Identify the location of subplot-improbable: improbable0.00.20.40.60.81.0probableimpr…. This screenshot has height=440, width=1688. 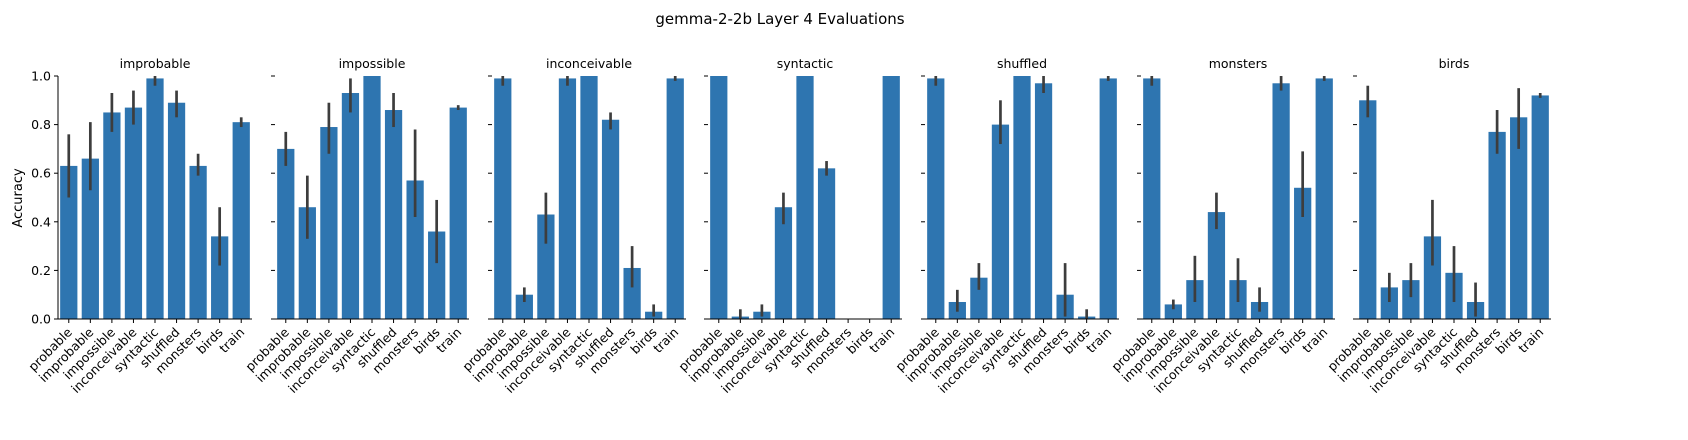
(138, 226).